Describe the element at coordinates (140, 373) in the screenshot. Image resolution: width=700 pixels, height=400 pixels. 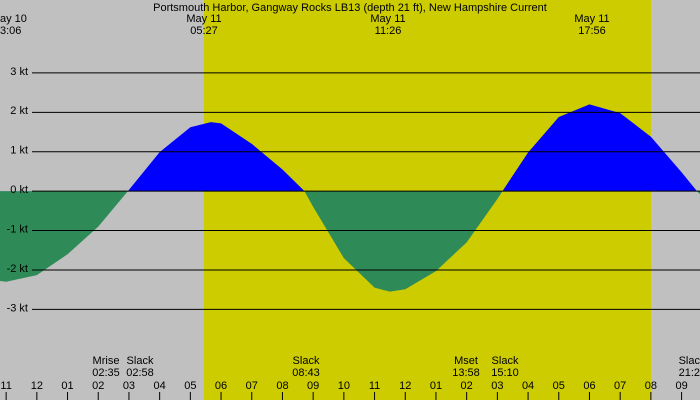
I see `event-time: 02:58` at that location.